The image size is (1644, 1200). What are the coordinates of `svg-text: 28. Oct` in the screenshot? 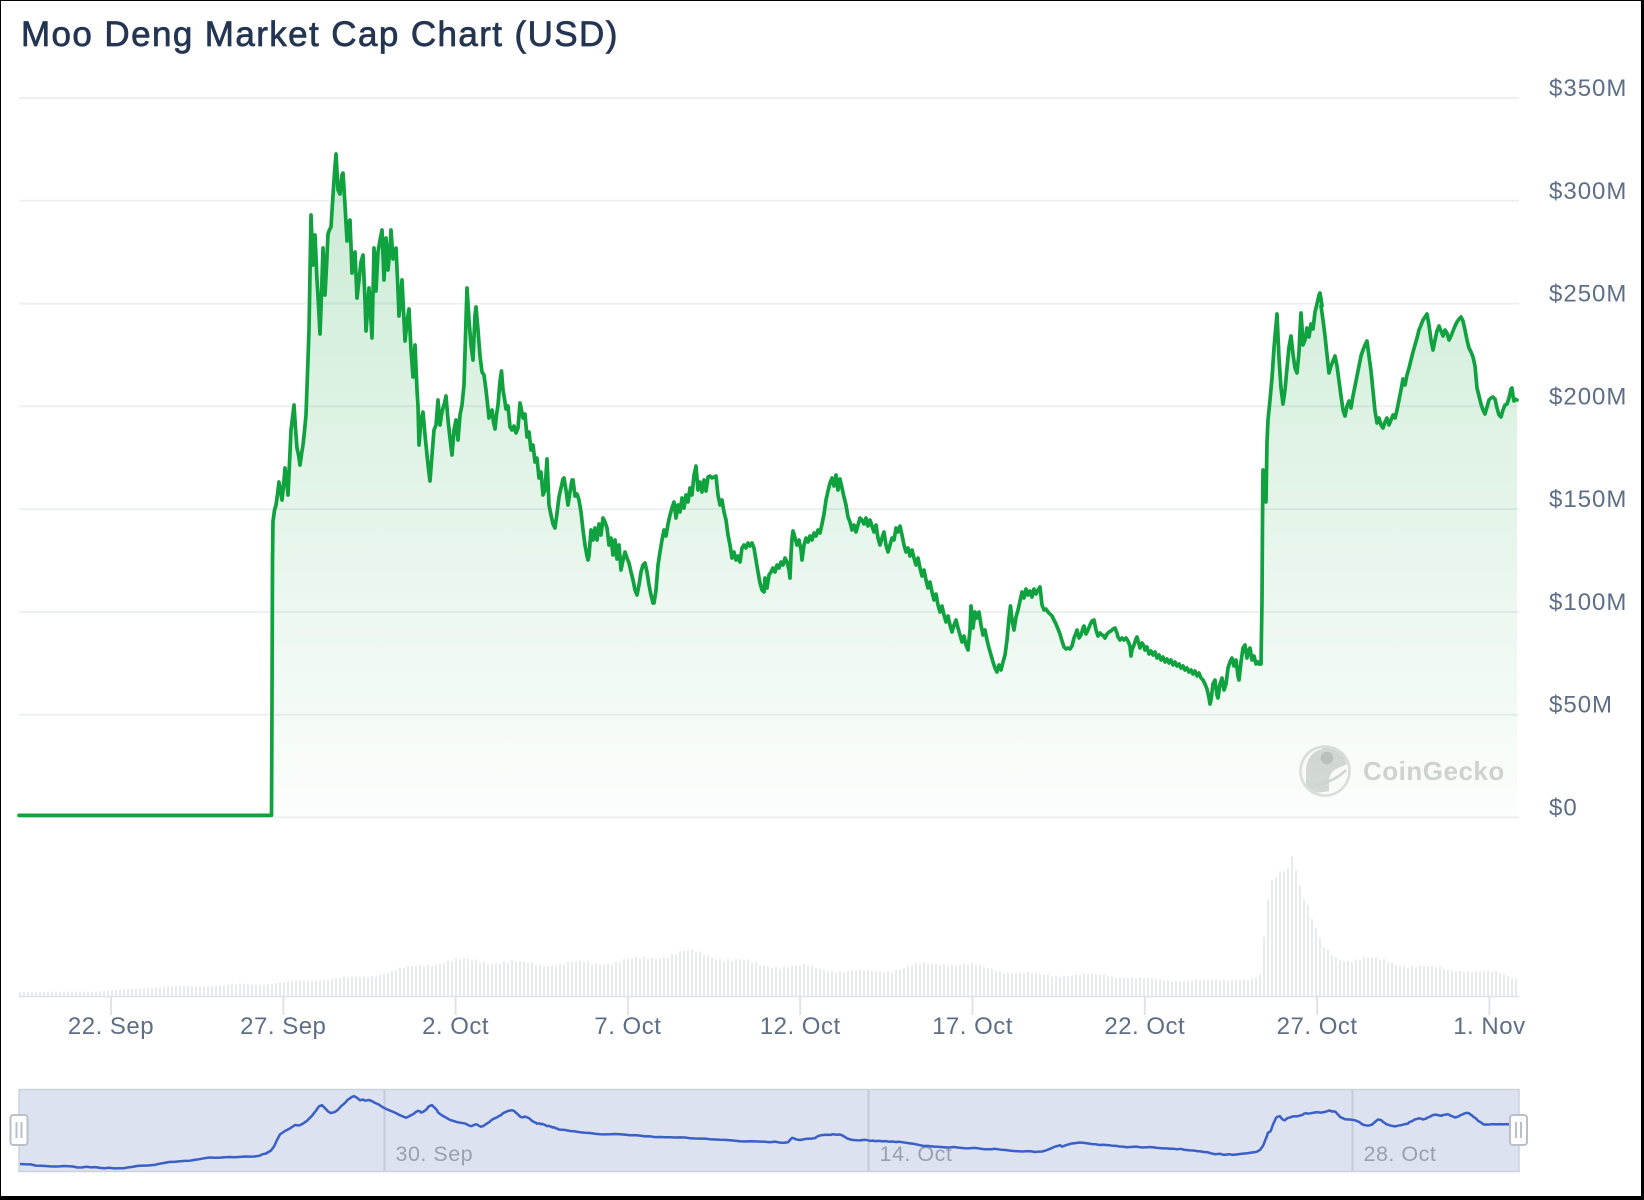 It's located at (1400, 1154).